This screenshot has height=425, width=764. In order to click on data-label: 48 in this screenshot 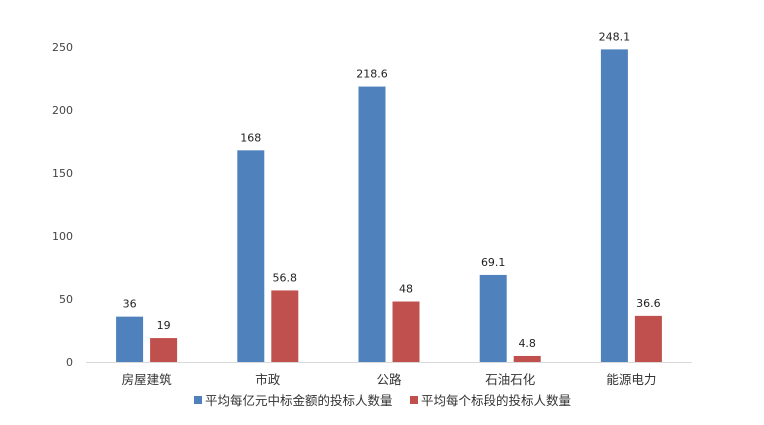, I will do `click(406, 289)`.